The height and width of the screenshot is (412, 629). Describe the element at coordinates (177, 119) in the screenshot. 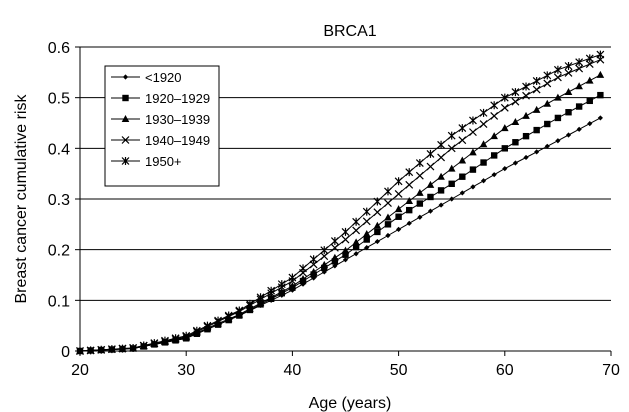

I see `legend-label: 1930–1939` at that location.